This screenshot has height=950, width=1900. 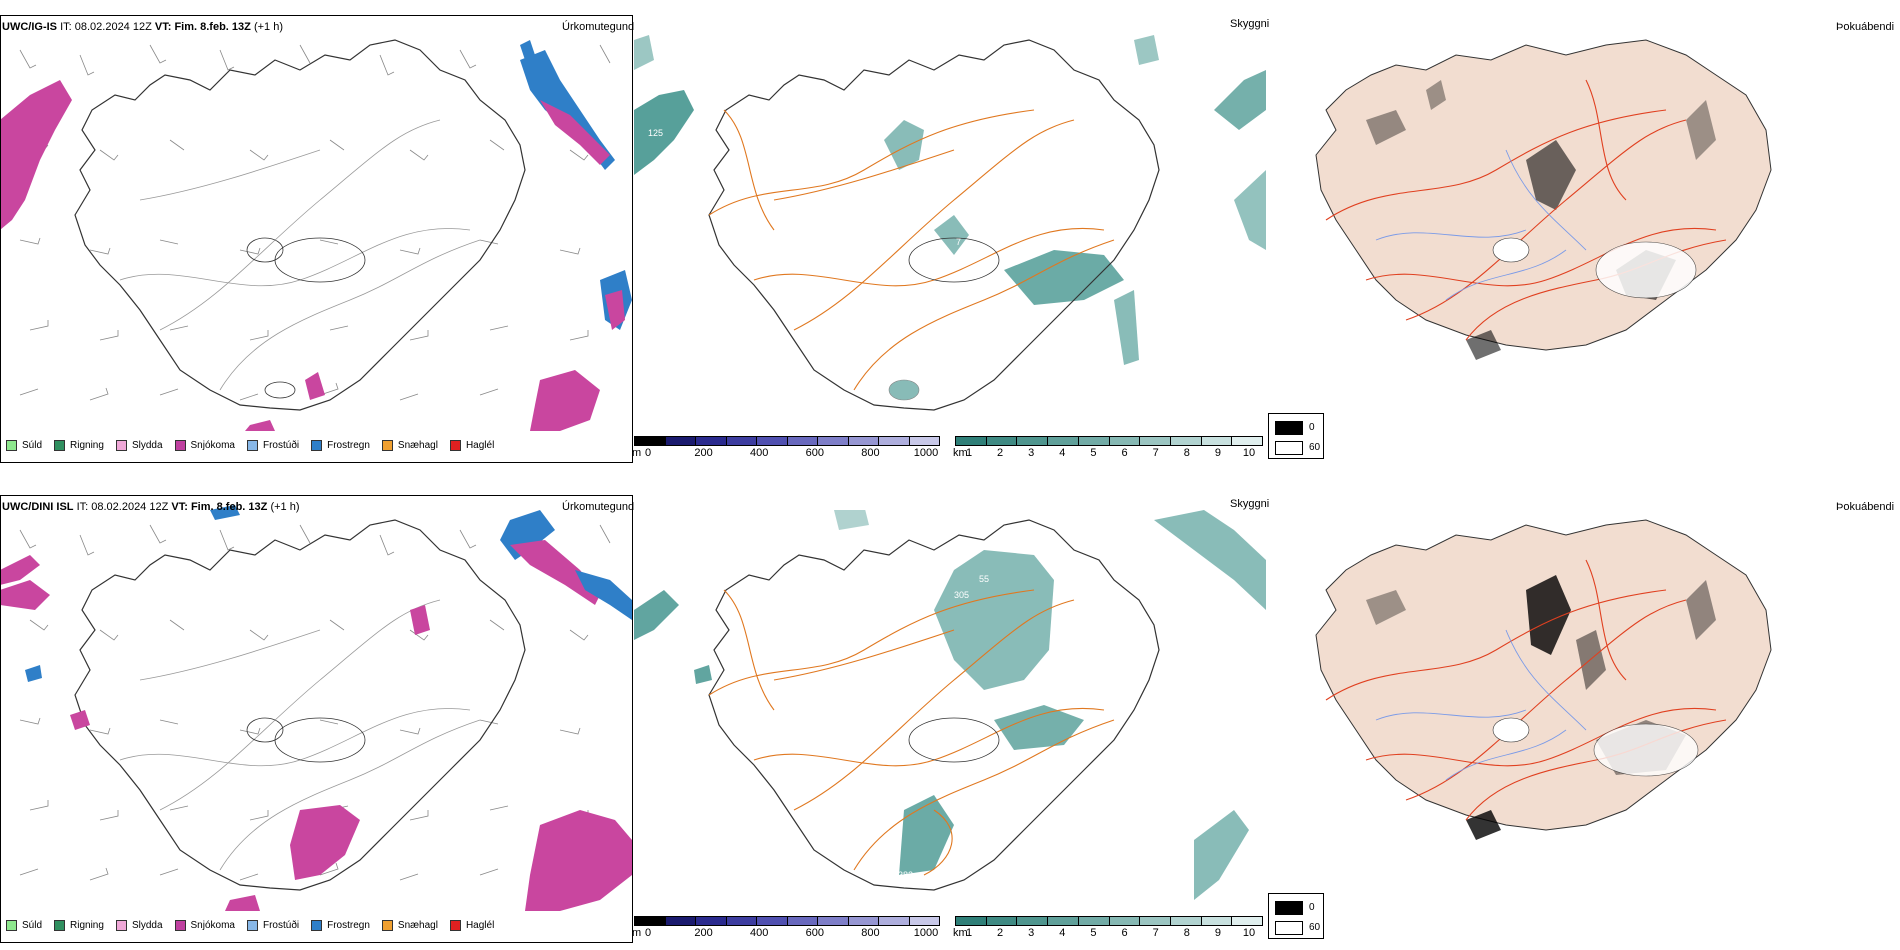 I want to click on colorbar-tick-label: 6, so click(x=1124, y=453).